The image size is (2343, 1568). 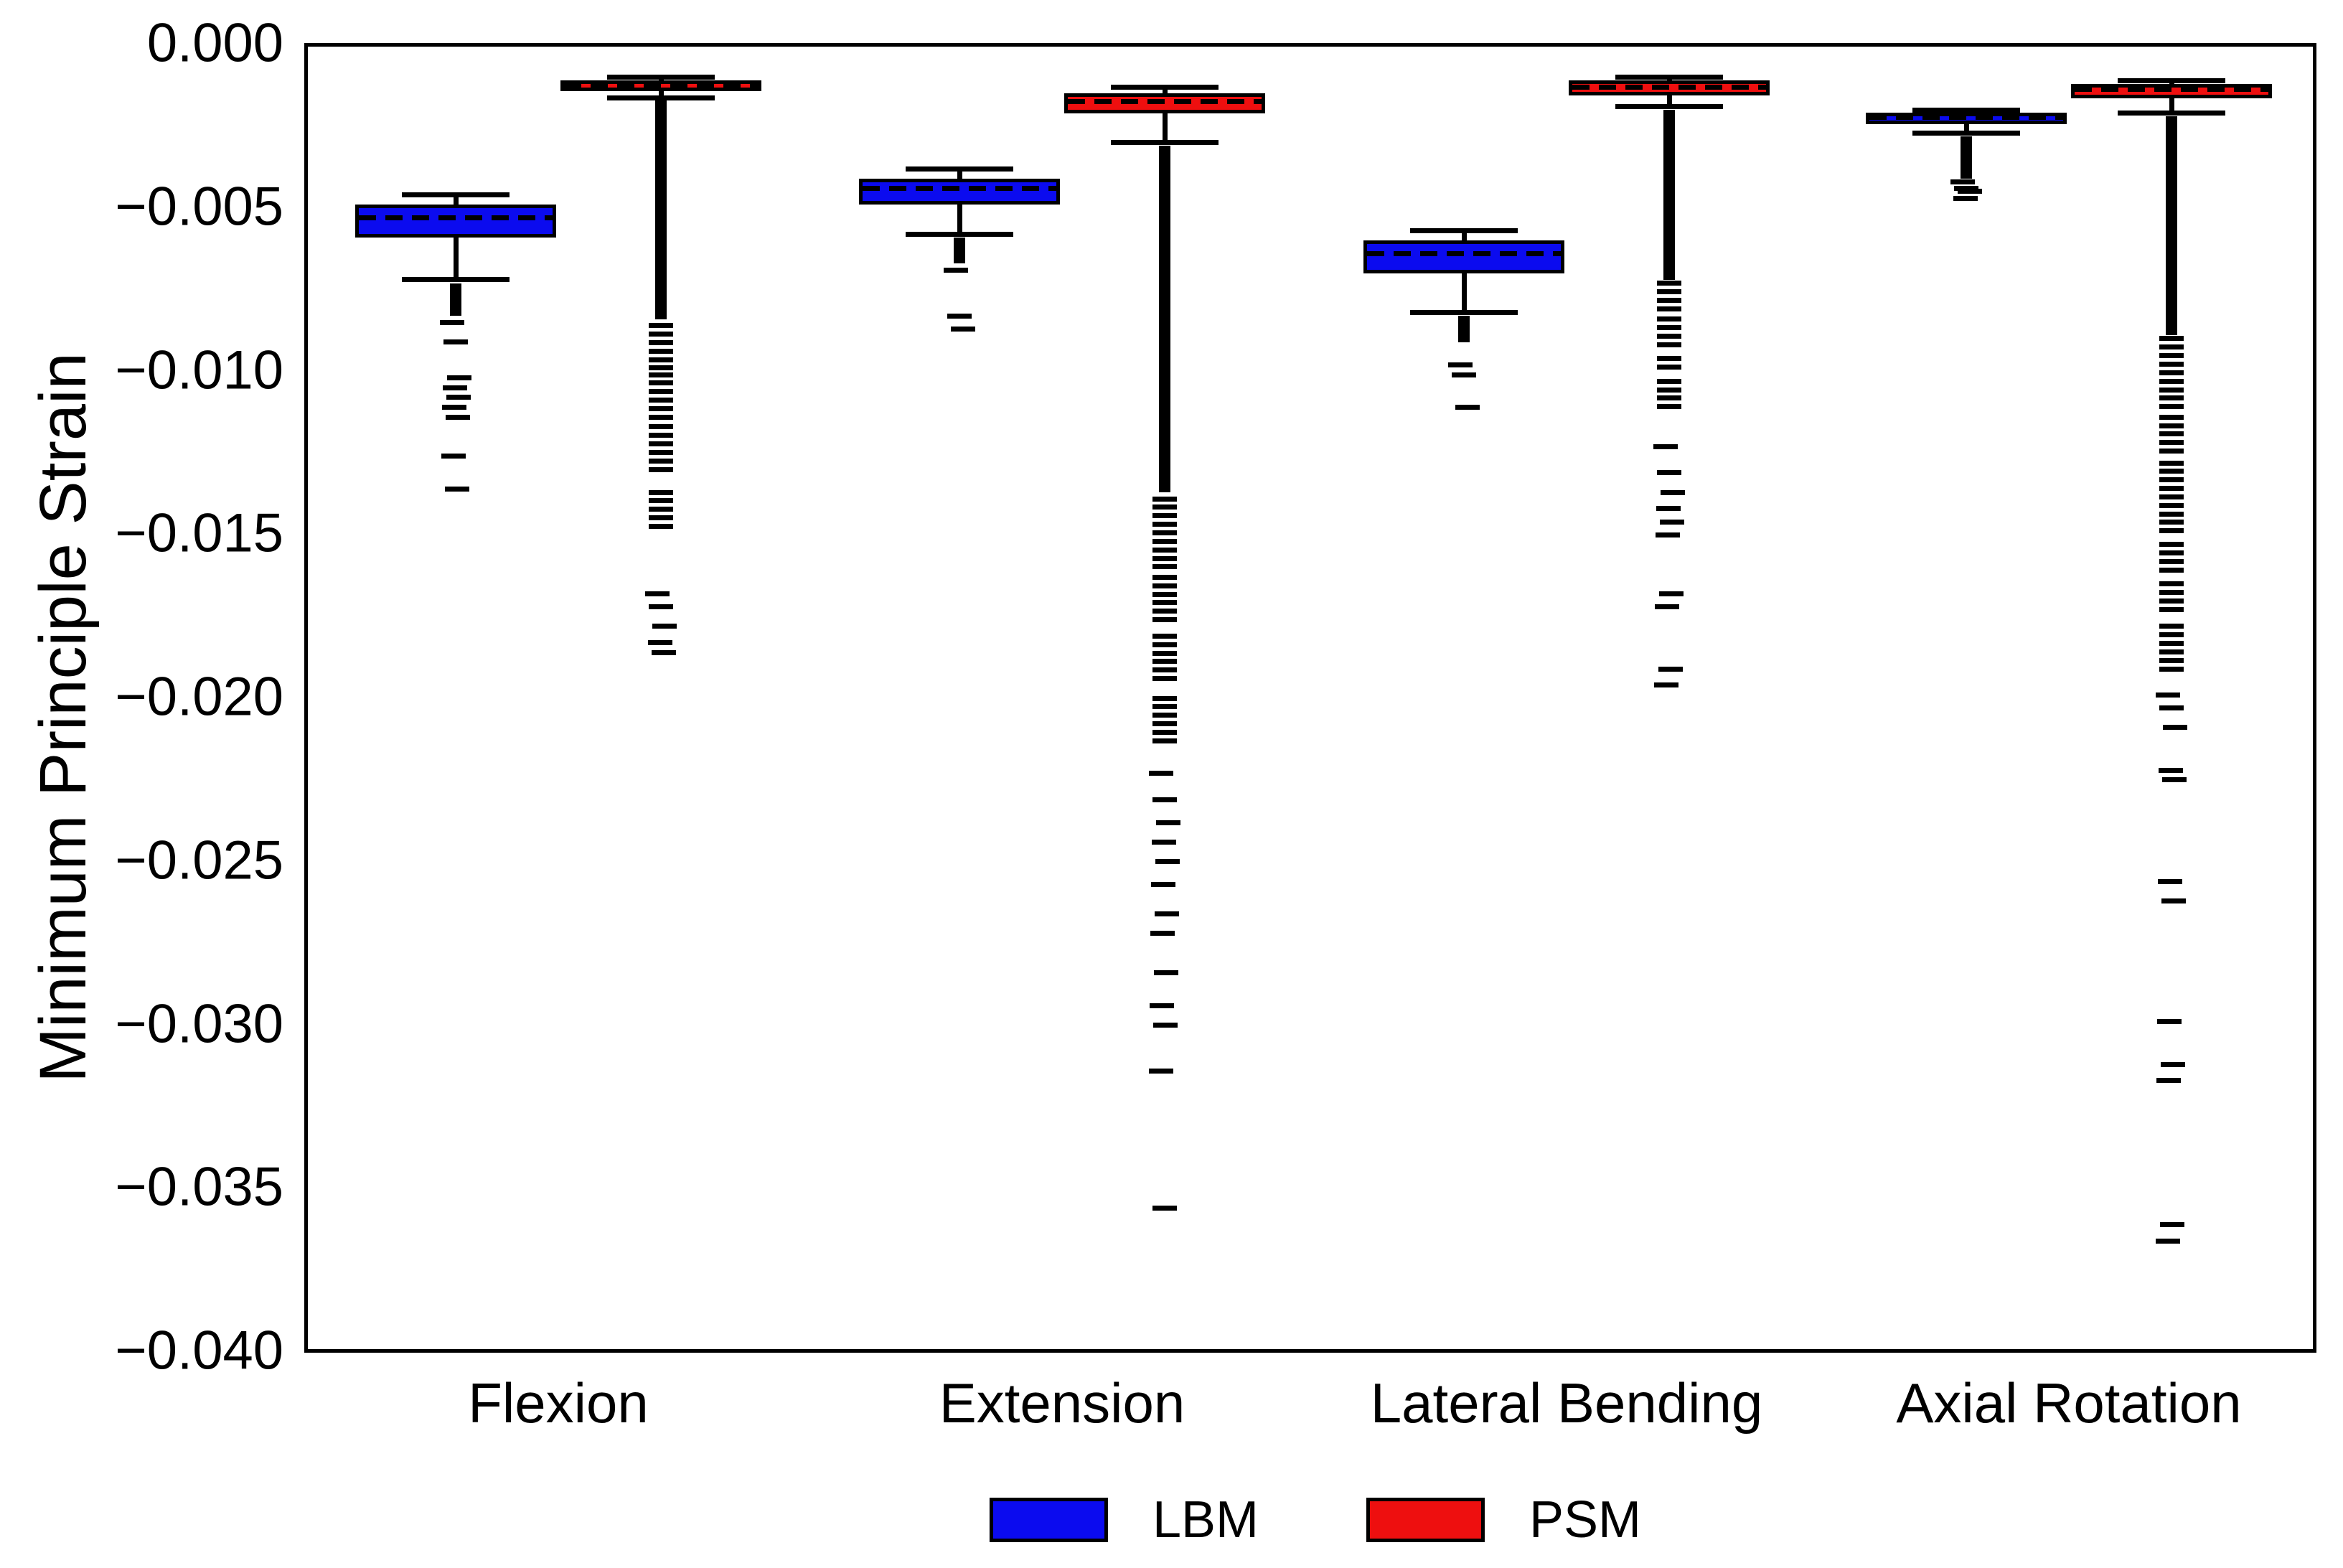 What do you see at coordinates (199, 697) in the screenshot?
I see `y-tick-label: −0.020` at bounding box center [199, 697].